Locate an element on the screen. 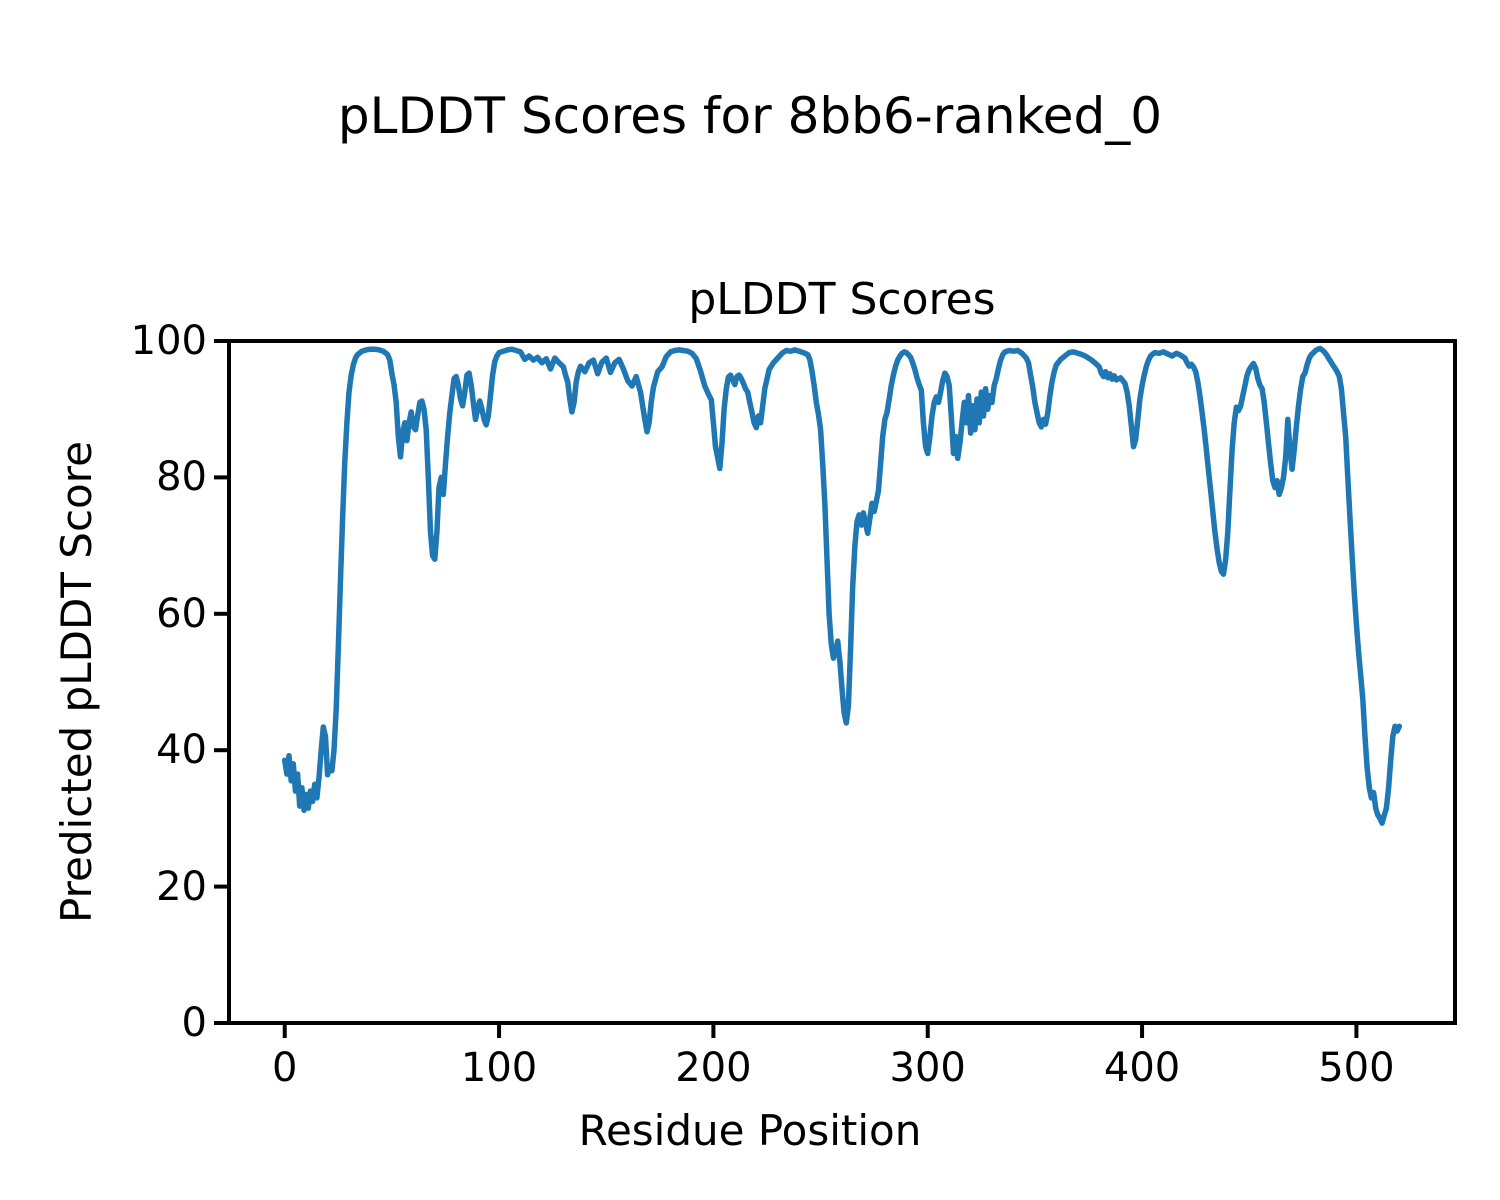  y-tick-label: 20 is located at coordinates (181, 886).